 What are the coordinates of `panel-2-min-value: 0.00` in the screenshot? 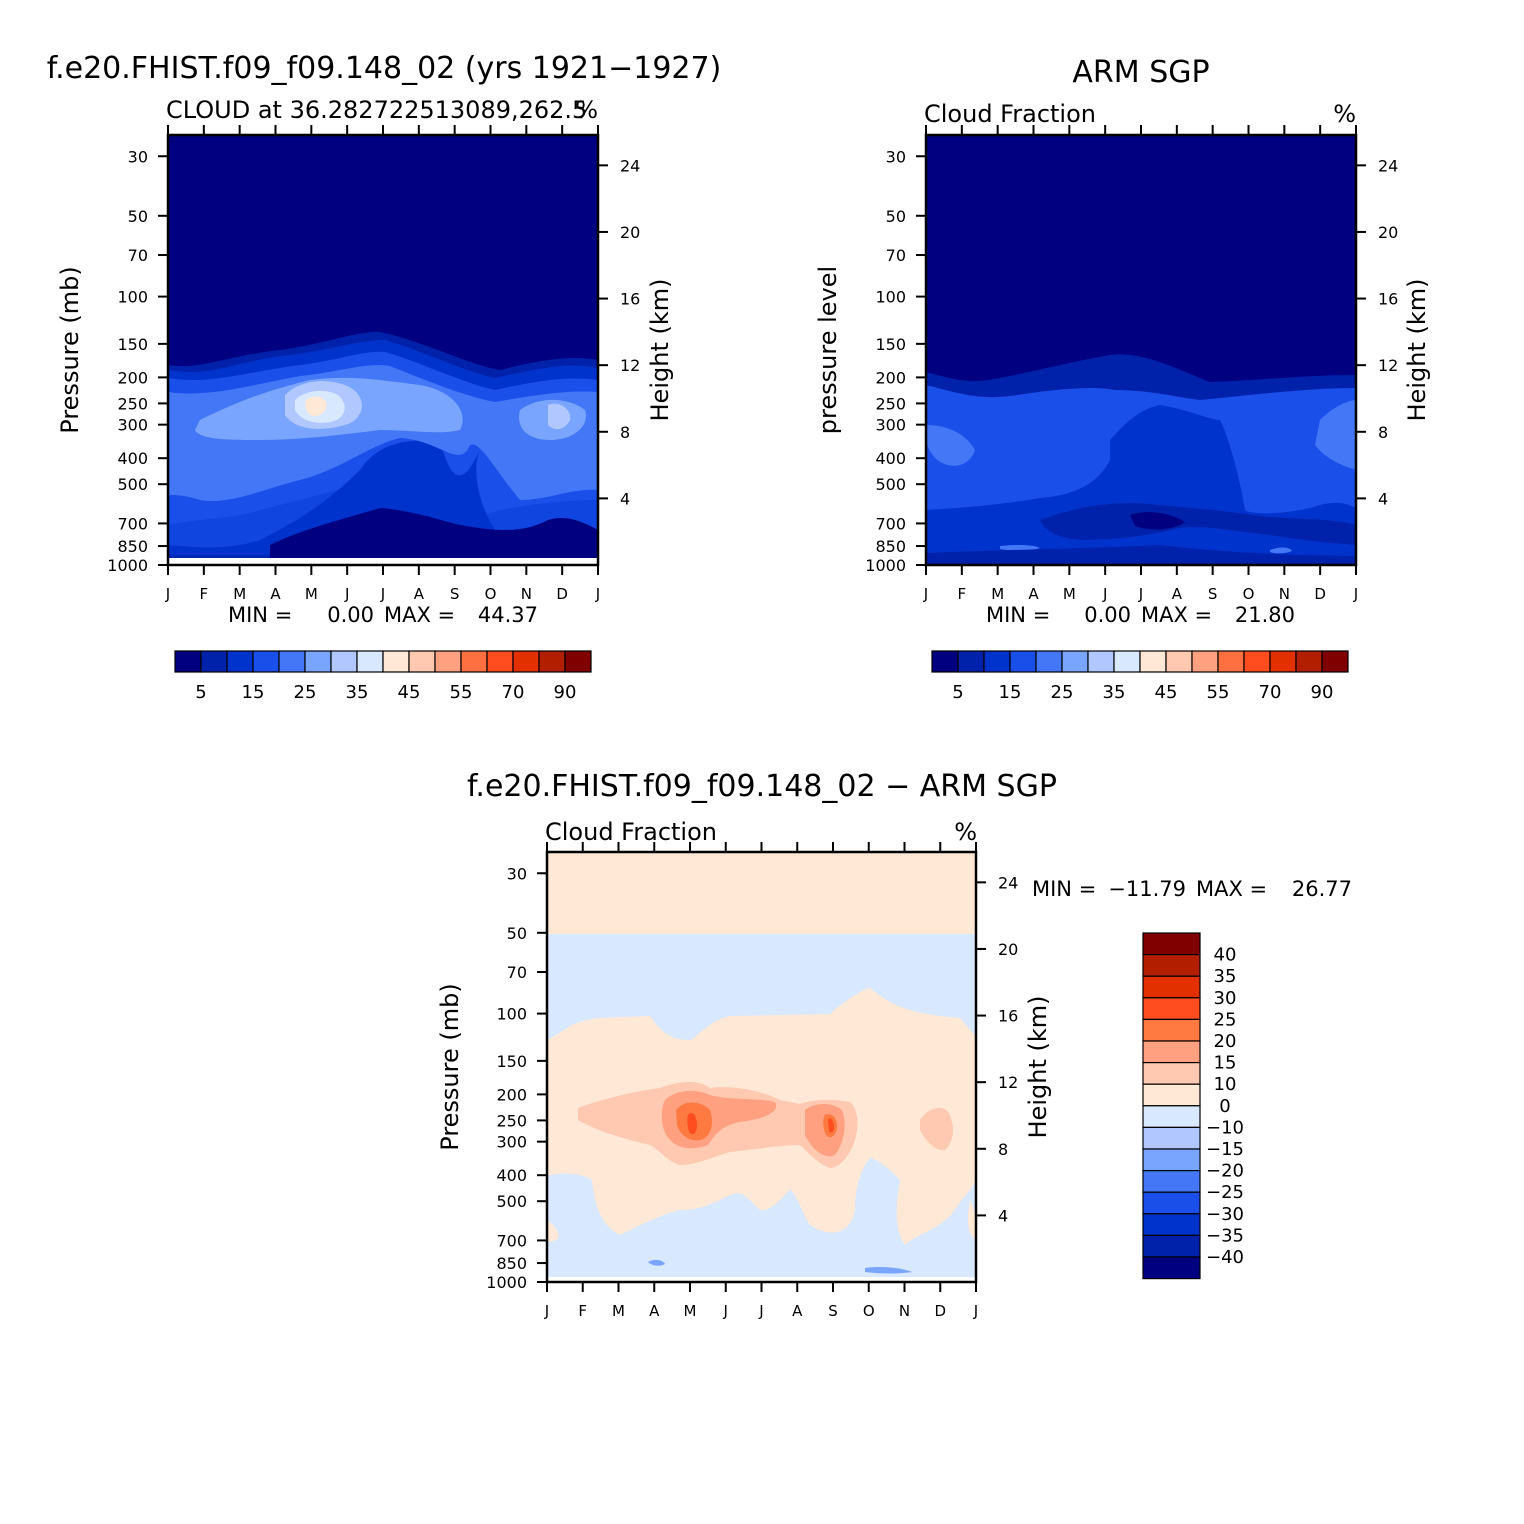 It's located at (1107, 615).